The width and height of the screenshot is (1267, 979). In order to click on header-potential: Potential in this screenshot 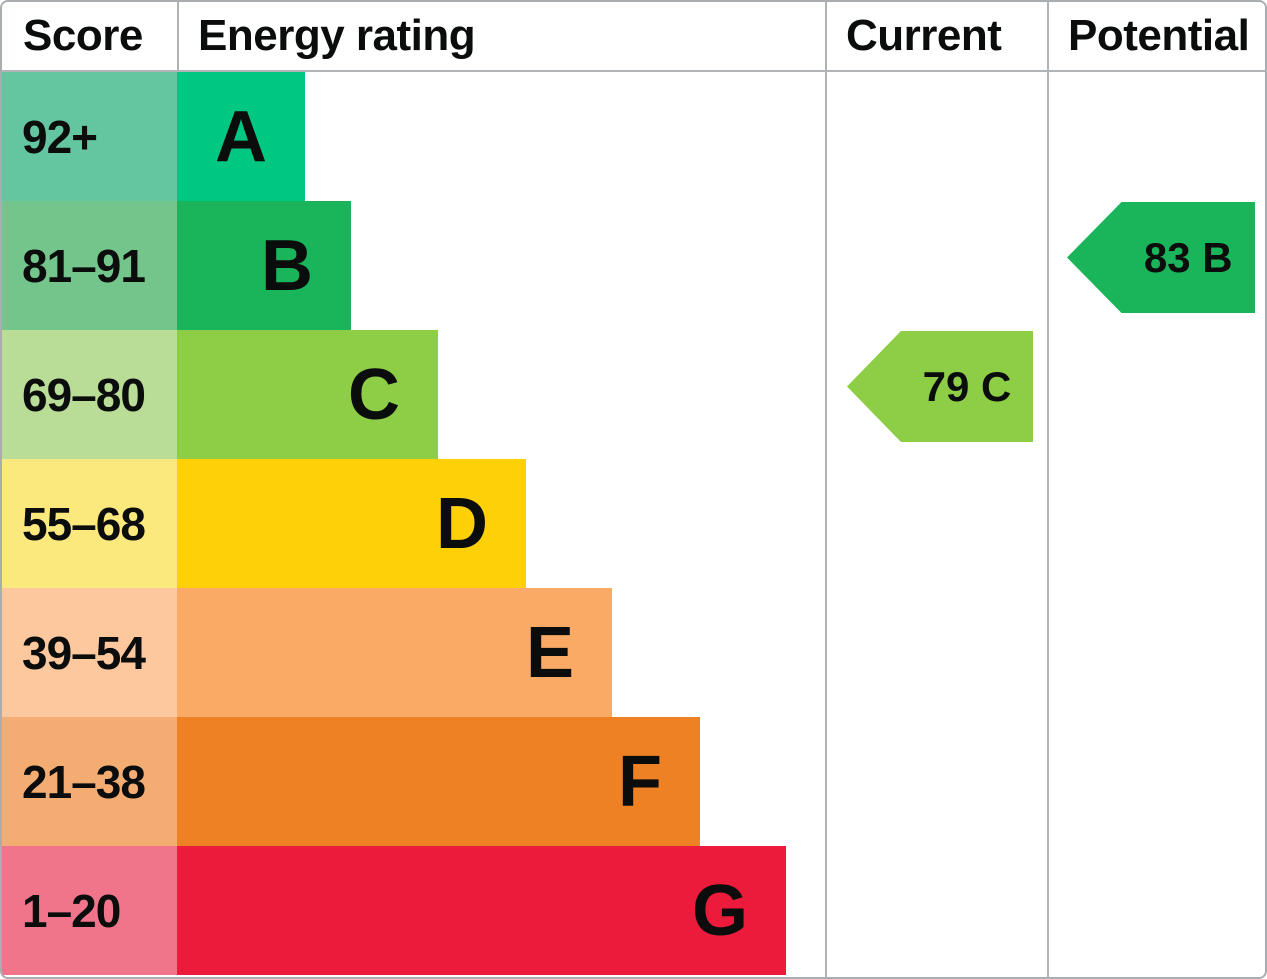, I will do `click(1159, 35)`.